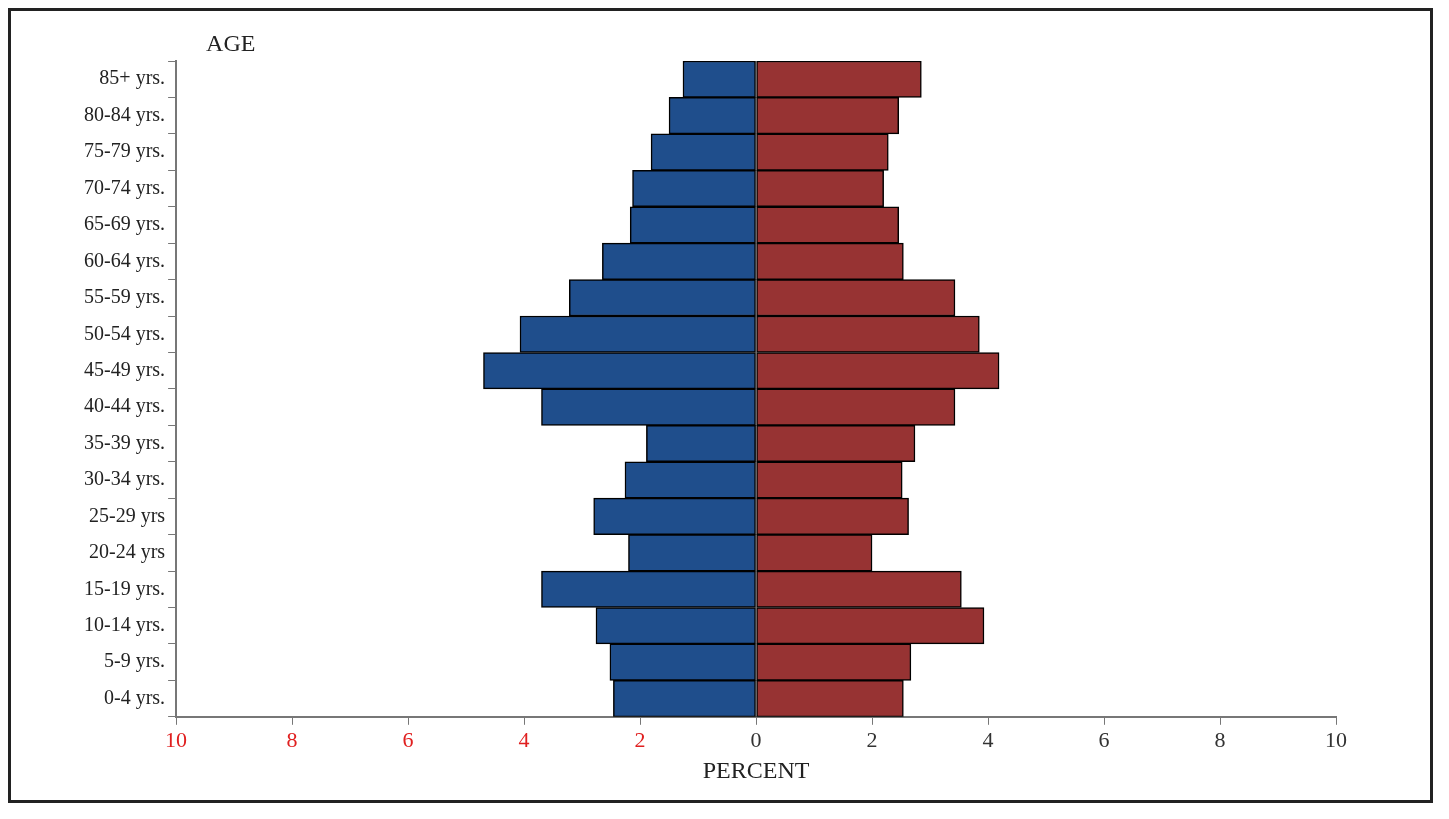  What do you see at coordinates (134, 697) in the screenshot?
I see `y-tick-label: 0-4 yrs.` at bounding box center [134, 697].